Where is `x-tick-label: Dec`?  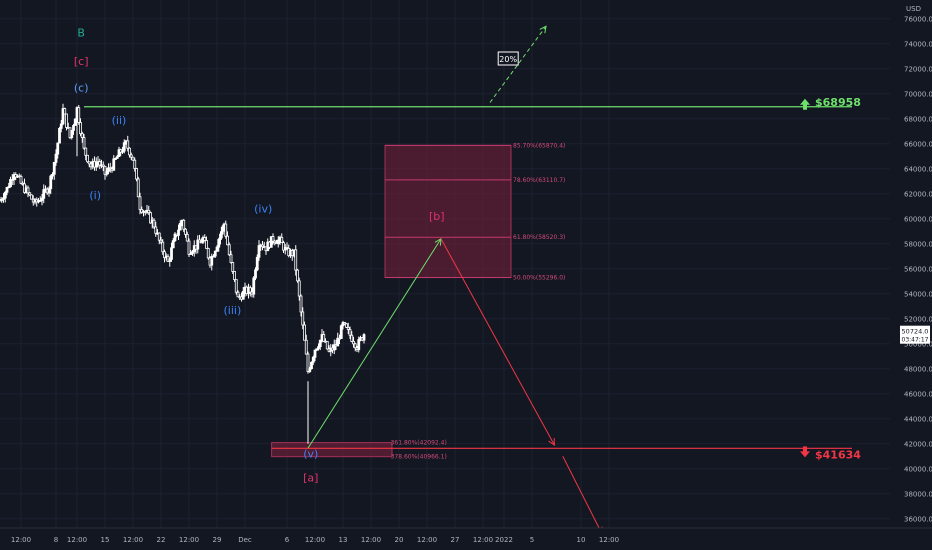 x-tick-label: Dec is located at coordinates (245, 540).